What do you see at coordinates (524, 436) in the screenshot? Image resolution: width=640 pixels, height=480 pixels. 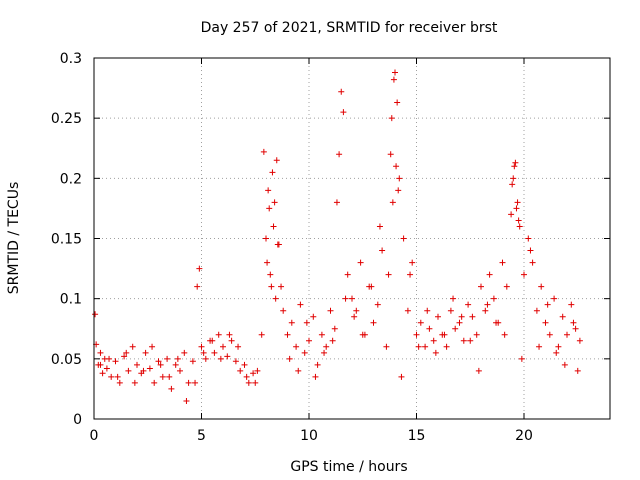 I see `x-tick-label: 20` at bounding box center [524, 436].